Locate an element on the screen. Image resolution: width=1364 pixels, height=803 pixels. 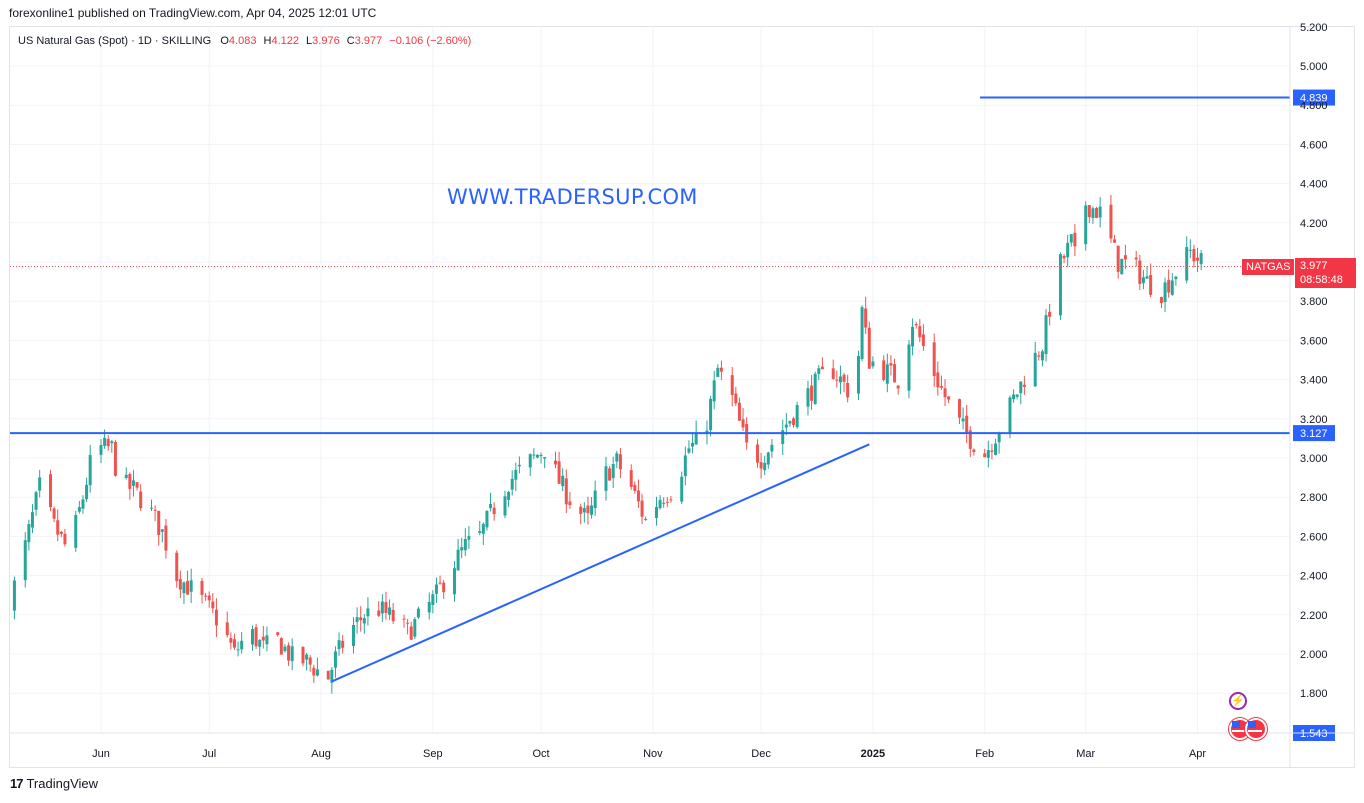
price-tick-label: 2.400 is located at coordinates (1314, 577).